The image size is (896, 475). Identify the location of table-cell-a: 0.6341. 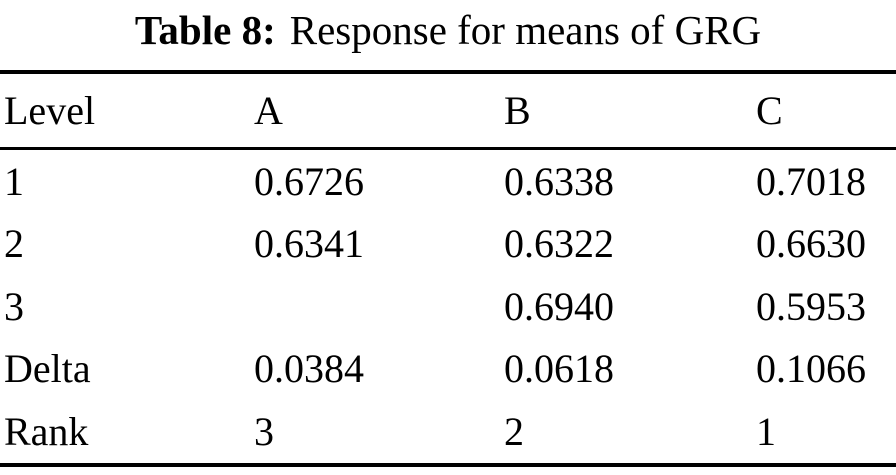
(309, 244).